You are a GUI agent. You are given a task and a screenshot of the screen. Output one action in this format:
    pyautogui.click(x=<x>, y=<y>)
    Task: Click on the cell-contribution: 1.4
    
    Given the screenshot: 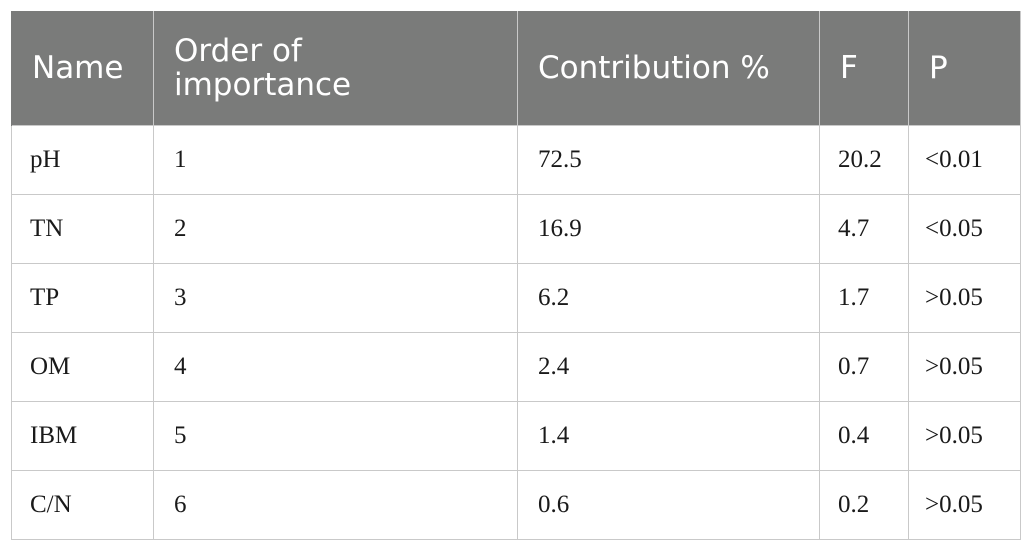 What is the action you would take?
    pyautogui.click(x=668, y=435)
    